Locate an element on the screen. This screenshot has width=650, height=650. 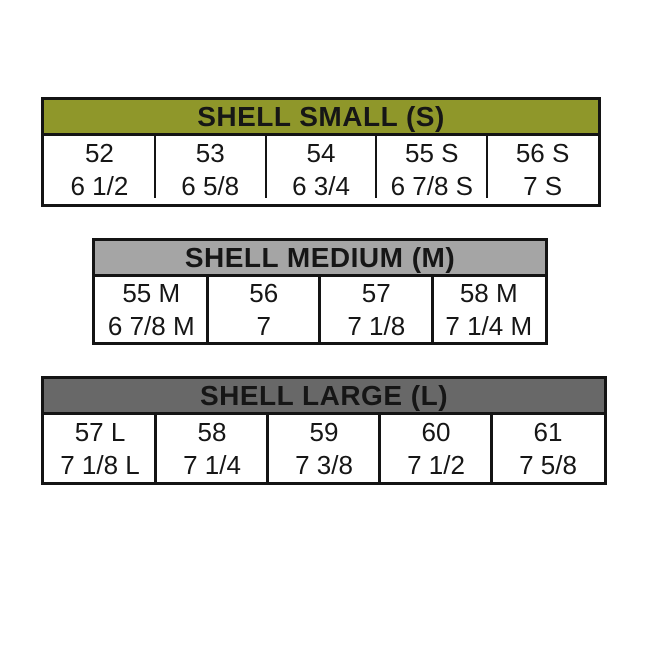
size-cell: 59 7 3/8 is located at coordinates (324, 448).